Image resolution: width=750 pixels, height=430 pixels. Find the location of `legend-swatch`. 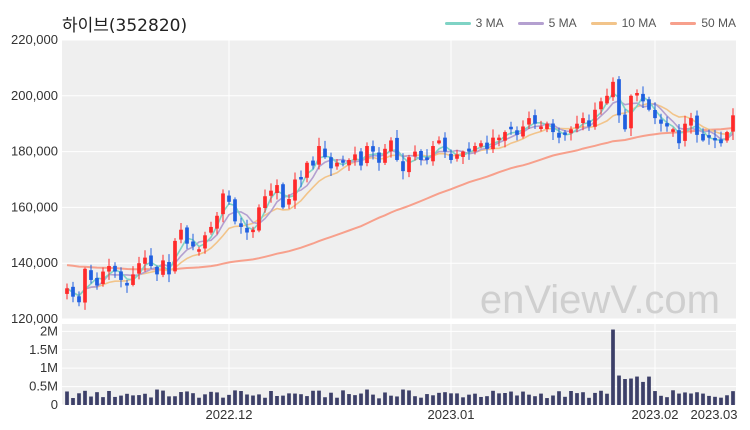

legend-swatch is located at coordinates (683, 23).